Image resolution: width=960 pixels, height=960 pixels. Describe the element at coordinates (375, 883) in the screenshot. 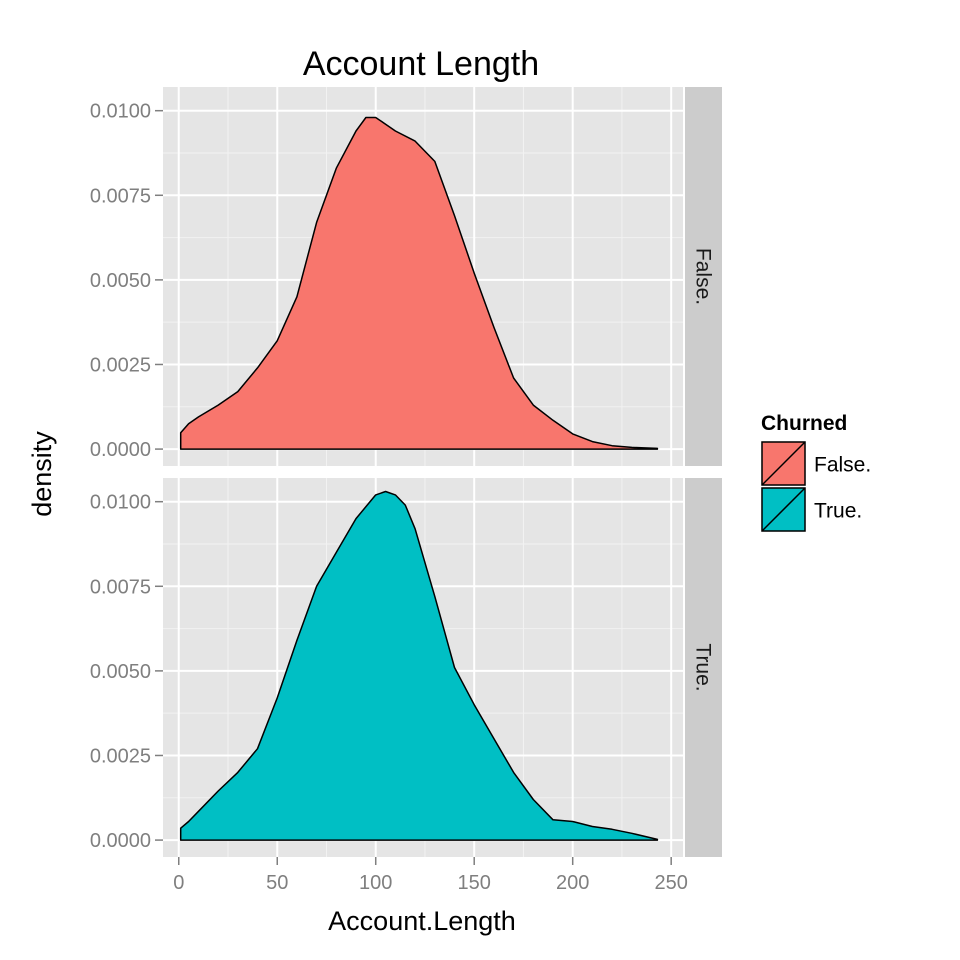

I see `x-tick-label: 100` at that location.